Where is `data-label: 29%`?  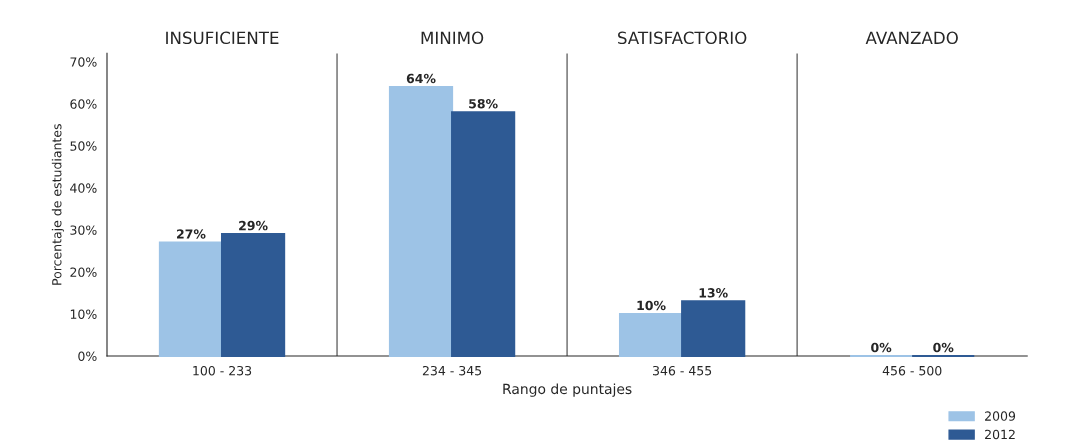 data-label: 29% is located at coordinates (253, 225).